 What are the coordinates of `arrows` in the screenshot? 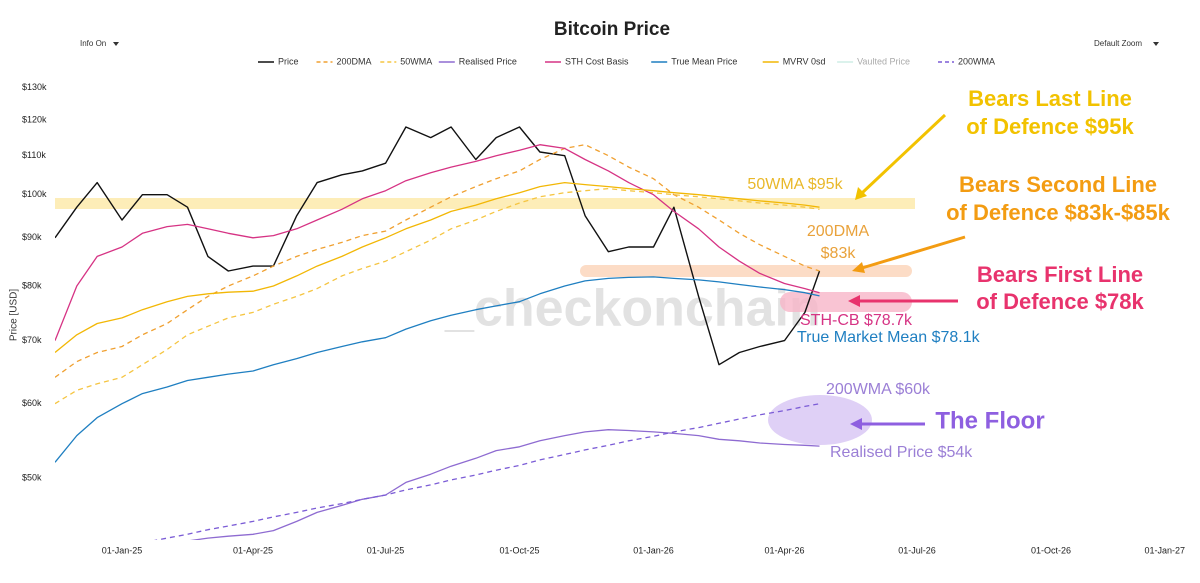 It's located at (907, 271).